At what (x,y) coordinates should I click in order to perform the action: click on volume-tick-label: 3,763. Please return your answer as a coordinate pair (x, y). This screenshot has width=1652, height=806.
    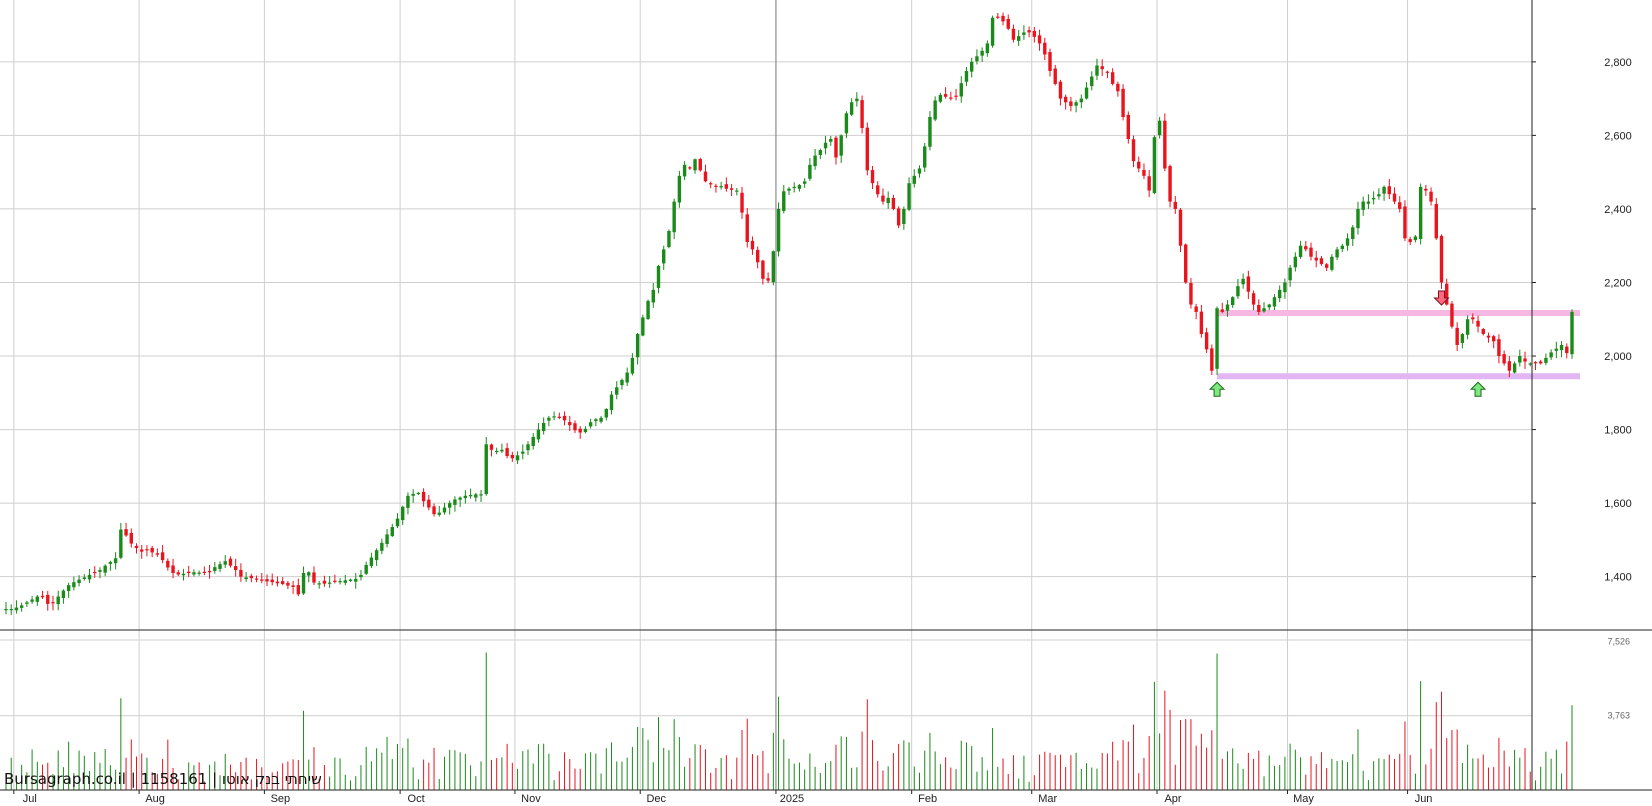
    Looking at the image, I should click on (1618, 716).